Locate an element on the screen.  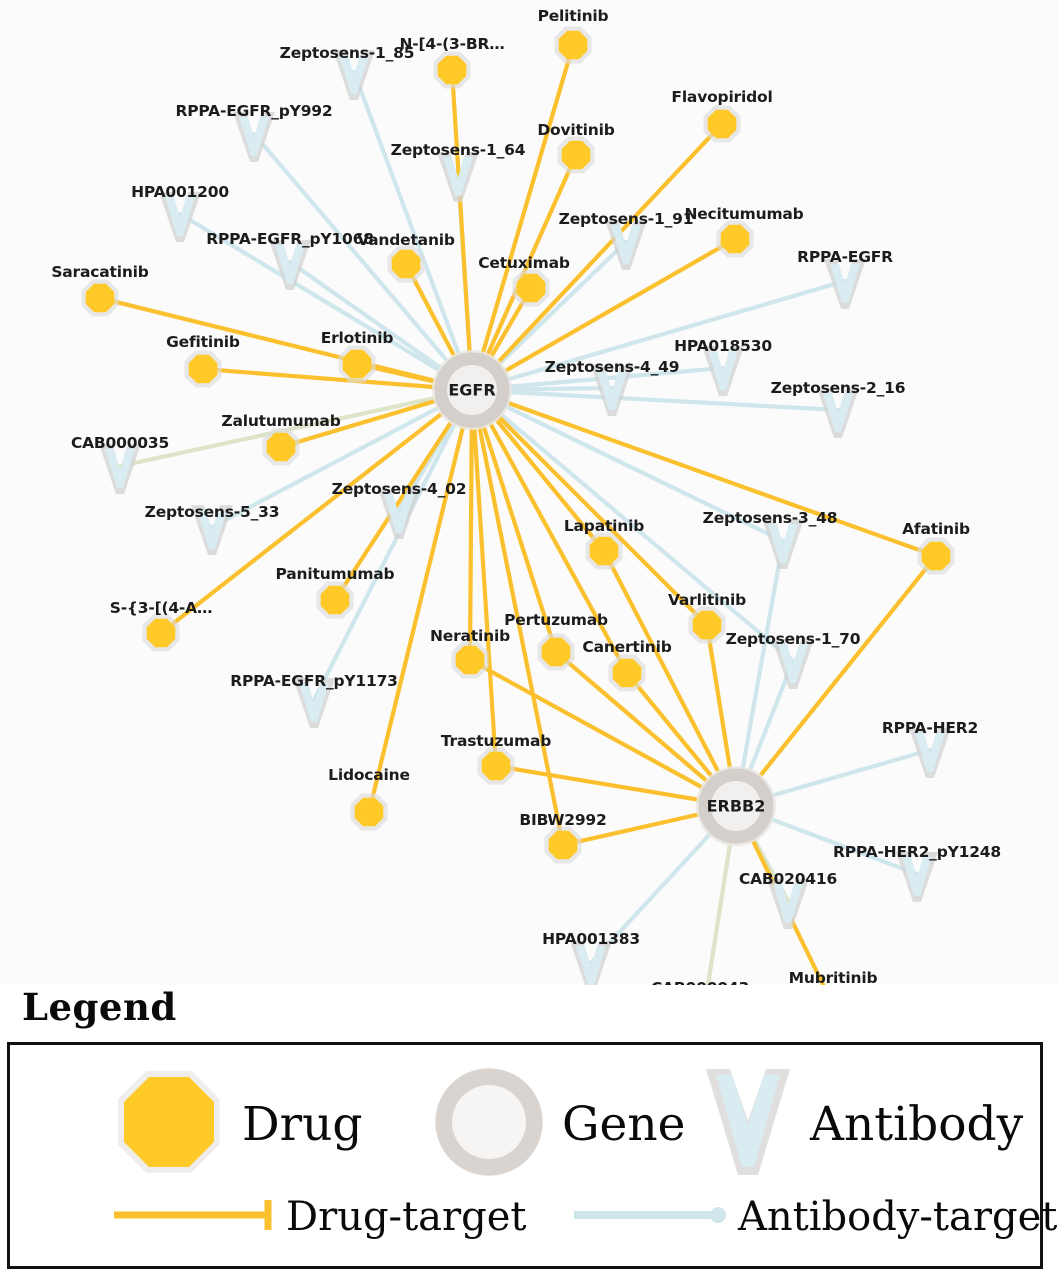
gene-node-ring is located at coordinates (736, 806).